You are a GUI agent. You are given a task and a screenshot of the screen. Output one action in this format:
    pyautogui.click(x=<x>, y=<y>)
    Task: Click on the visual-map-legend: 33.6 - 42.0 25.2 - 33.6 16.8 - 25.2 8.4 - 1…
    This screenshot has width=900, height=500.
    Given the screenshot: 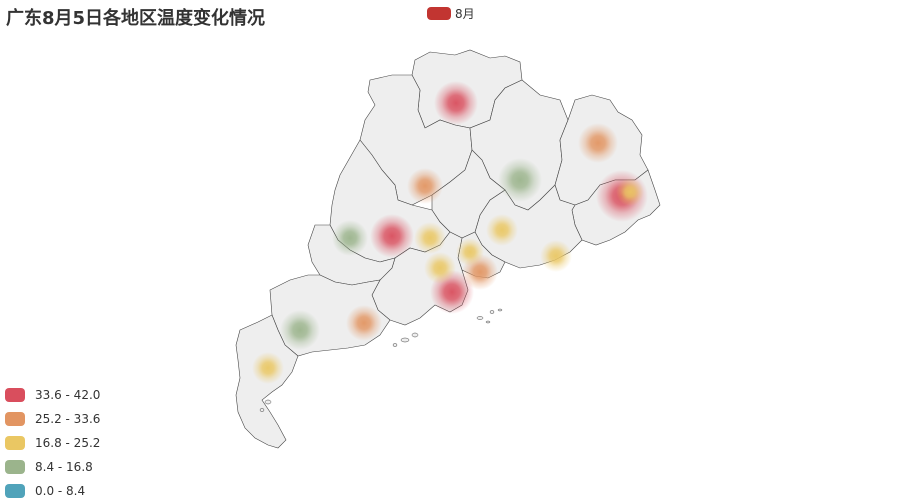 What is the action you would take?
    pyautogui.click(x=52, y=441)
    